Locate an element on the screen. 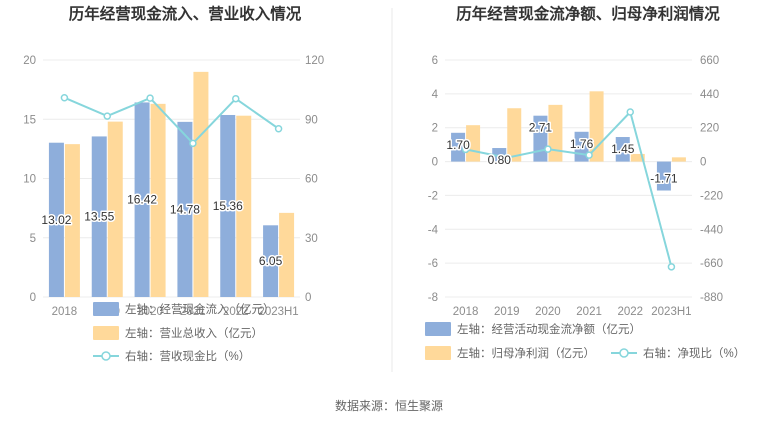 The image size is (778, 426). left-axis-tick-label: 5 is located at coordinates (33, 239).